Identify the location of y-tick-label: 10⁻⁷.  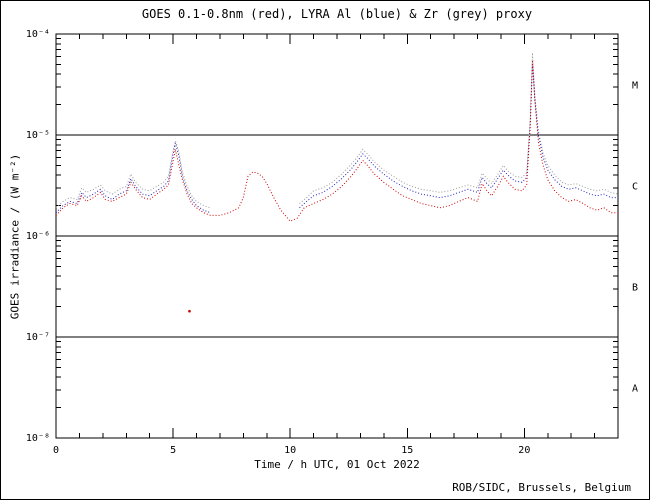
(38, 337).